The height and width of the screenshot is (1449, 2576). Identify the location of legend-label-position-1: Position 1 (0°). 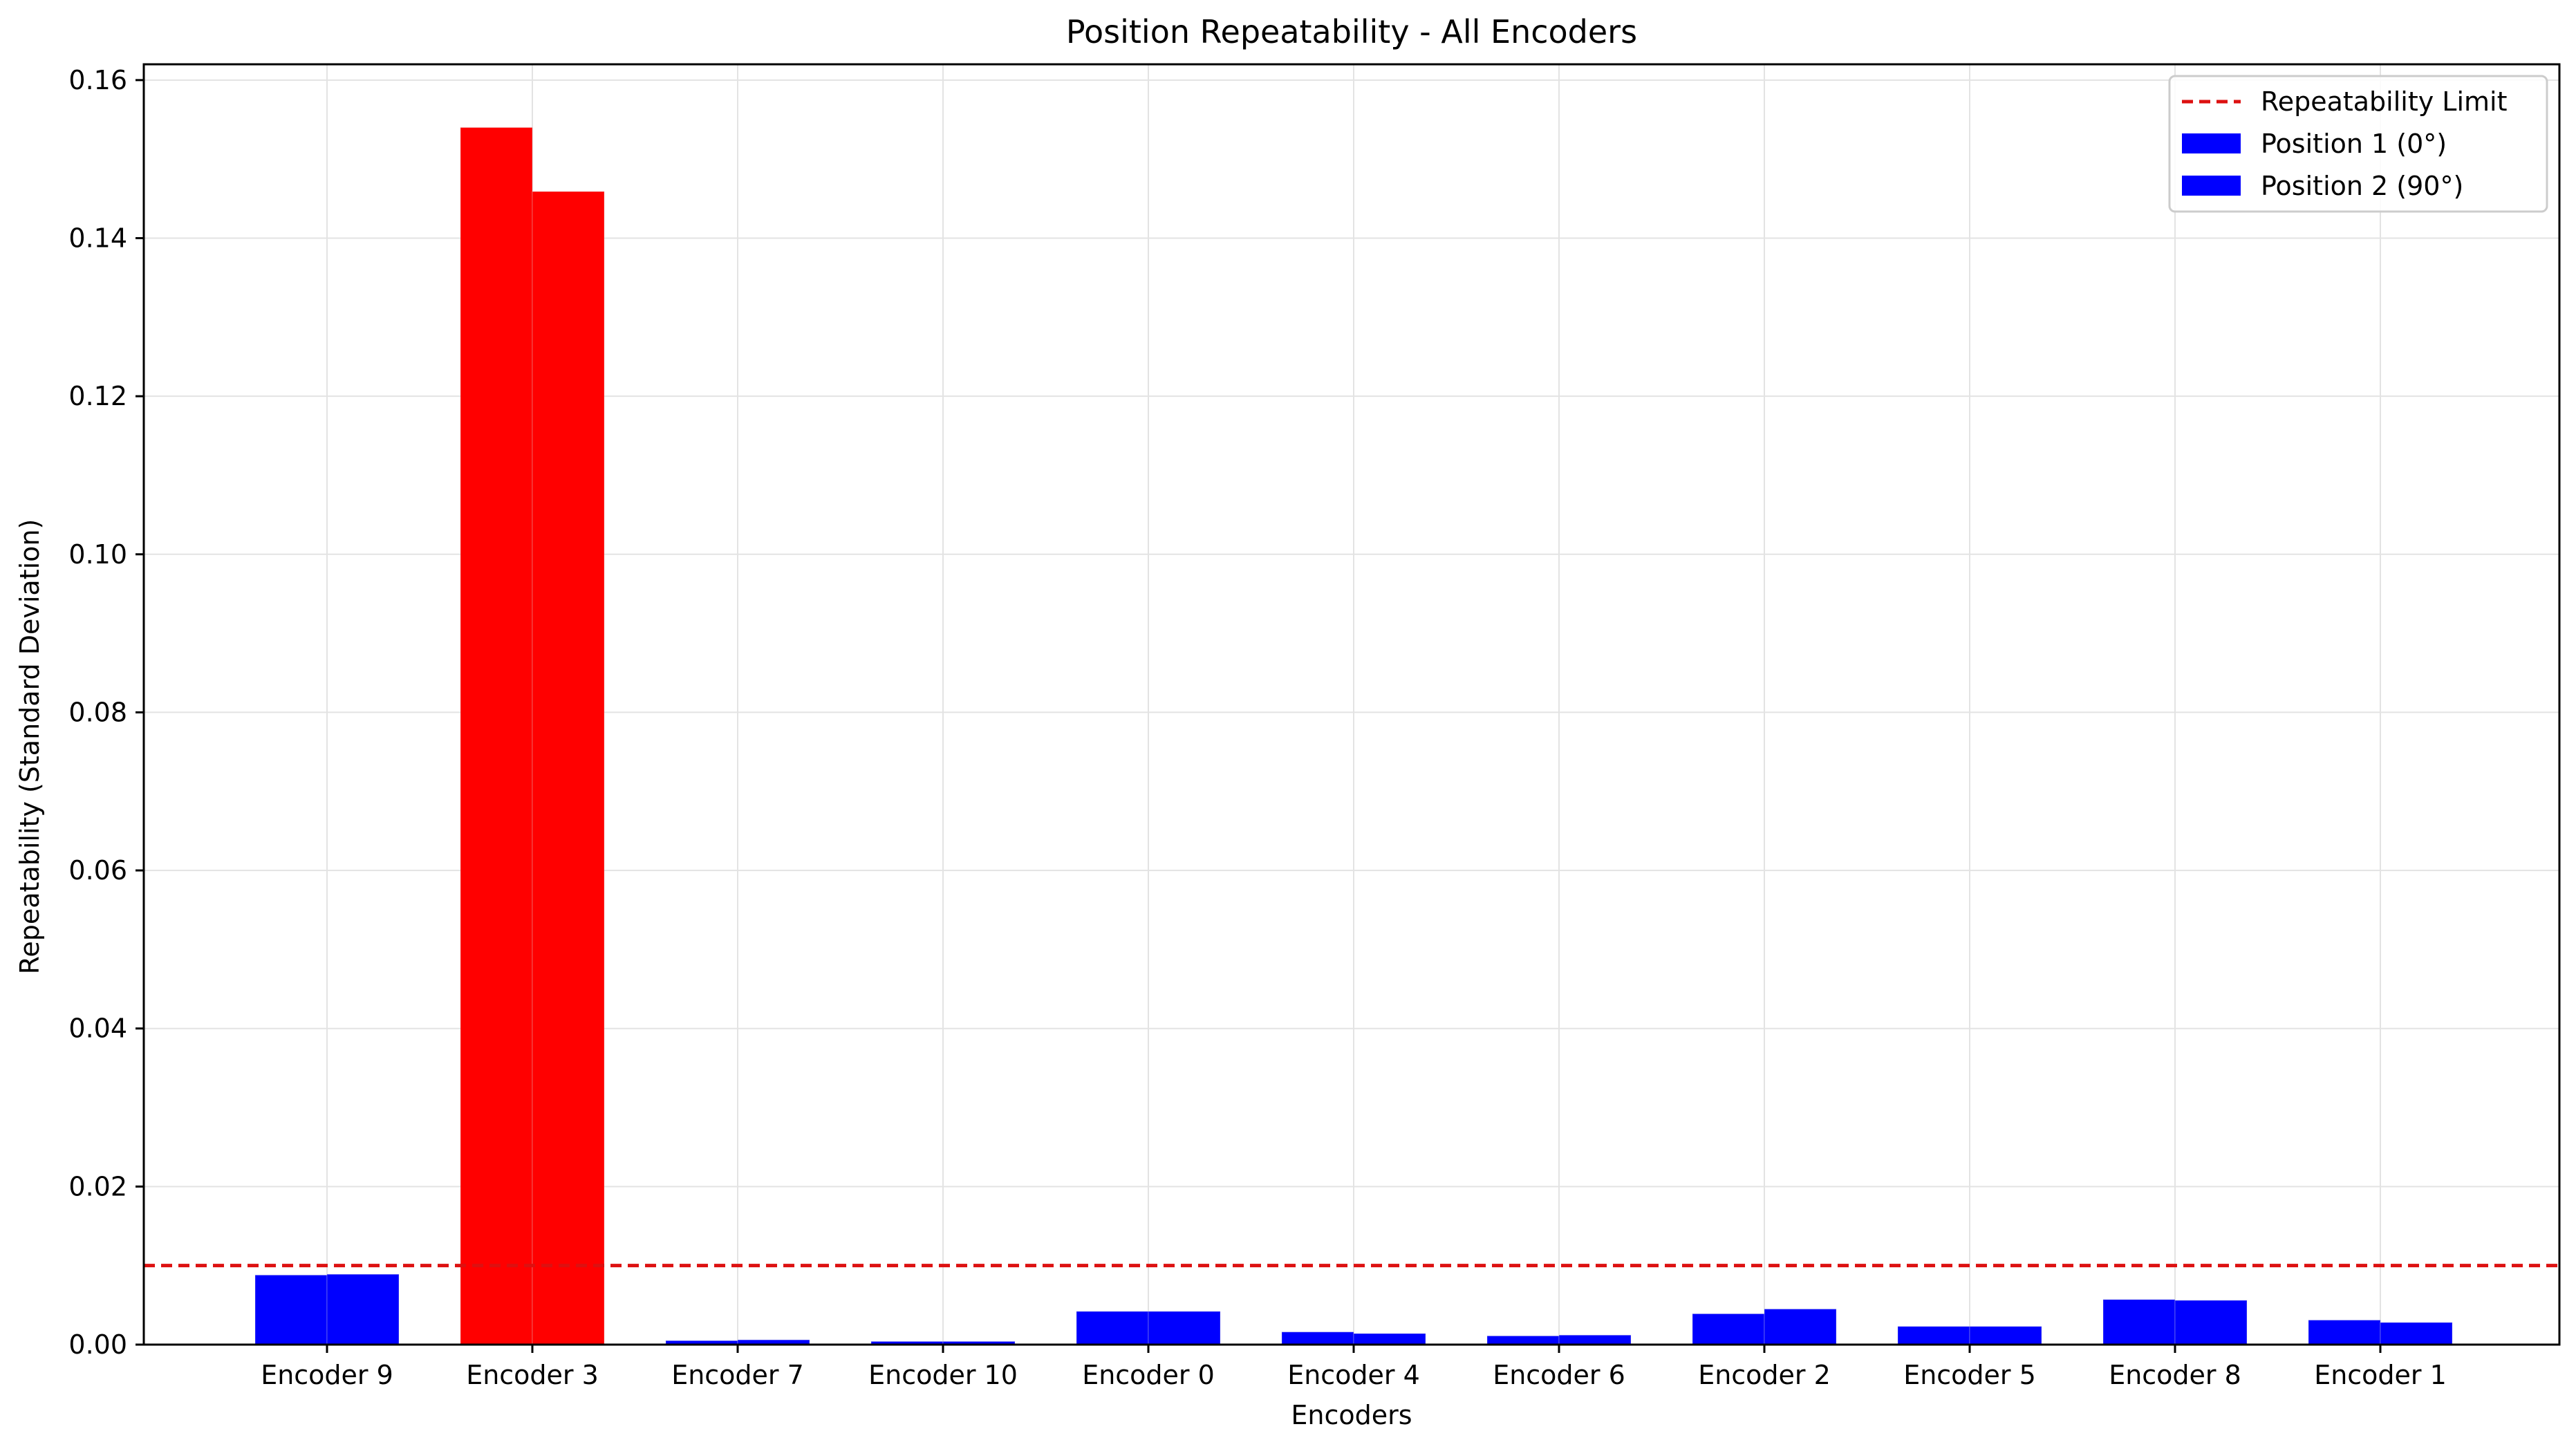
(2354, 144).